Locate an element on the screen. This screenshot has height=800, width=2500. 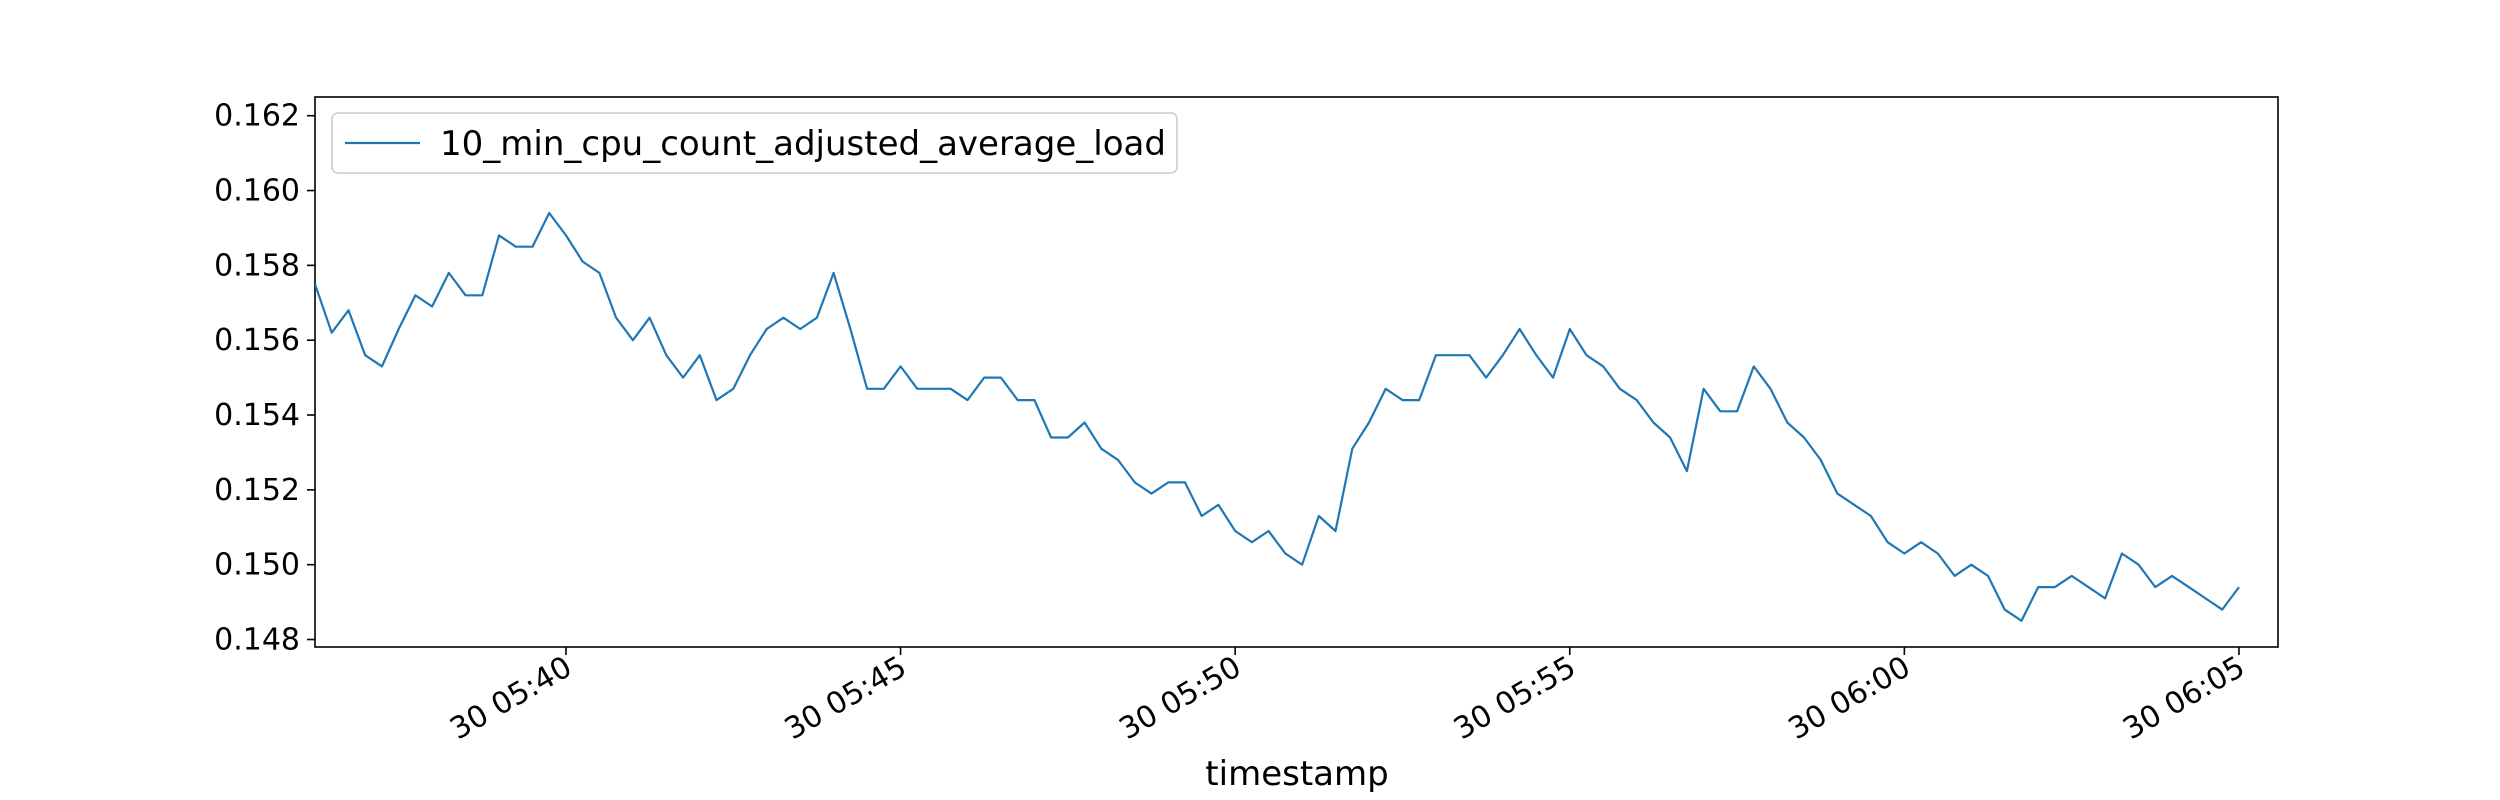
legend-box is located at coordinates (754, 143).